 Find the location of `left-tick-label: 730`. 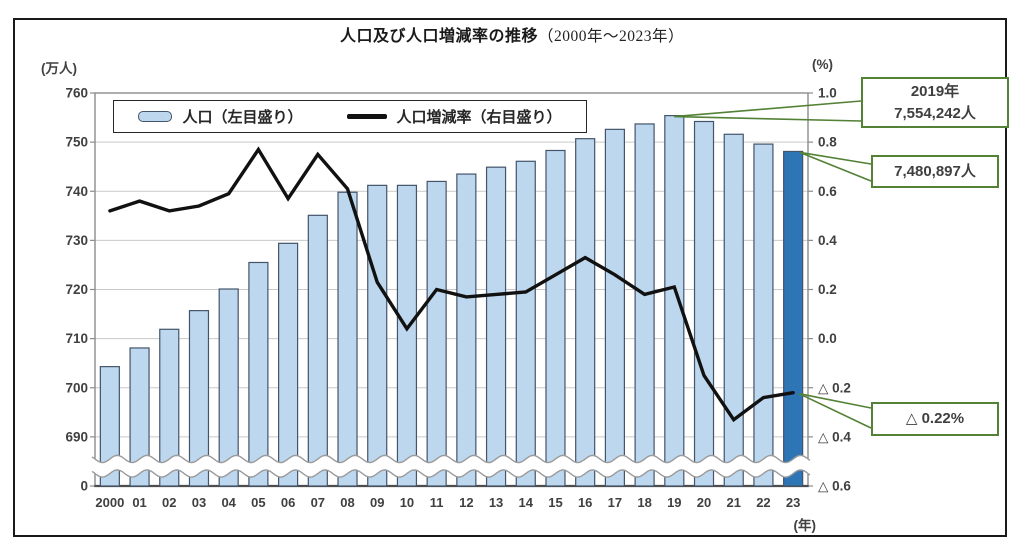

left-tick-label: 730 is located at coordinates (76, 240).